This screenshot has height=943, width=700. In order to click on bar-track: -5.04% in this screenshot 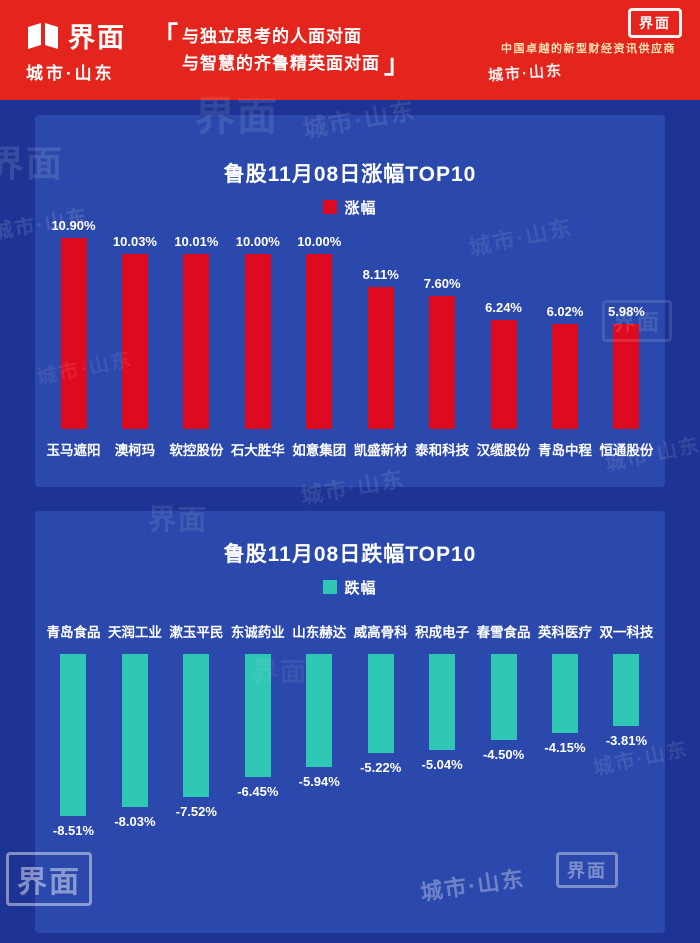, I will do `click(442, 746)`.